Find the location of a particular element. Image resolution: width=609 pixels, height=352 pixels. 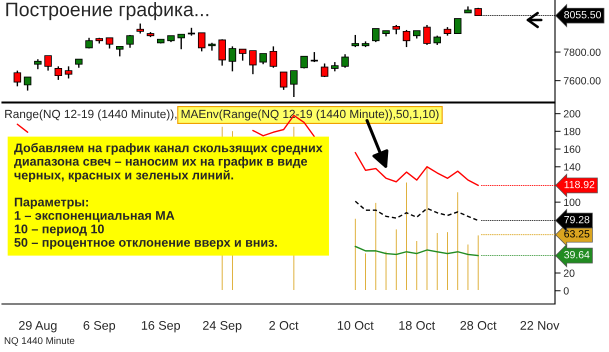

data-label: 39.64 is located at coordinates (577, 254).